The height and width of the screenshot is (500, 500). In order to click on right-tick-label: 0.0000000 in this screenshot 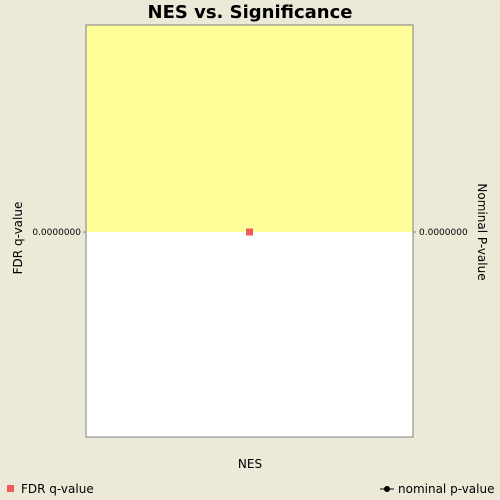, I will do `click(443, 233)`.